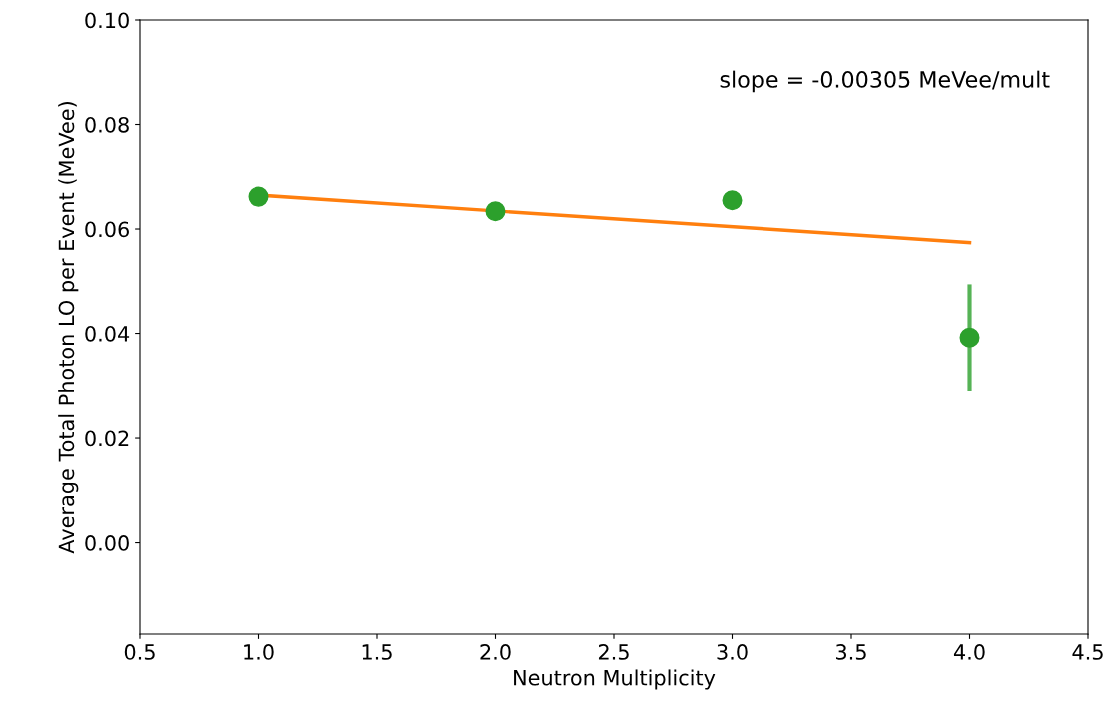  Describe the element at coordinates (139, 652) in the screenshot. I see `x-tick-label: 0.5` at that location.